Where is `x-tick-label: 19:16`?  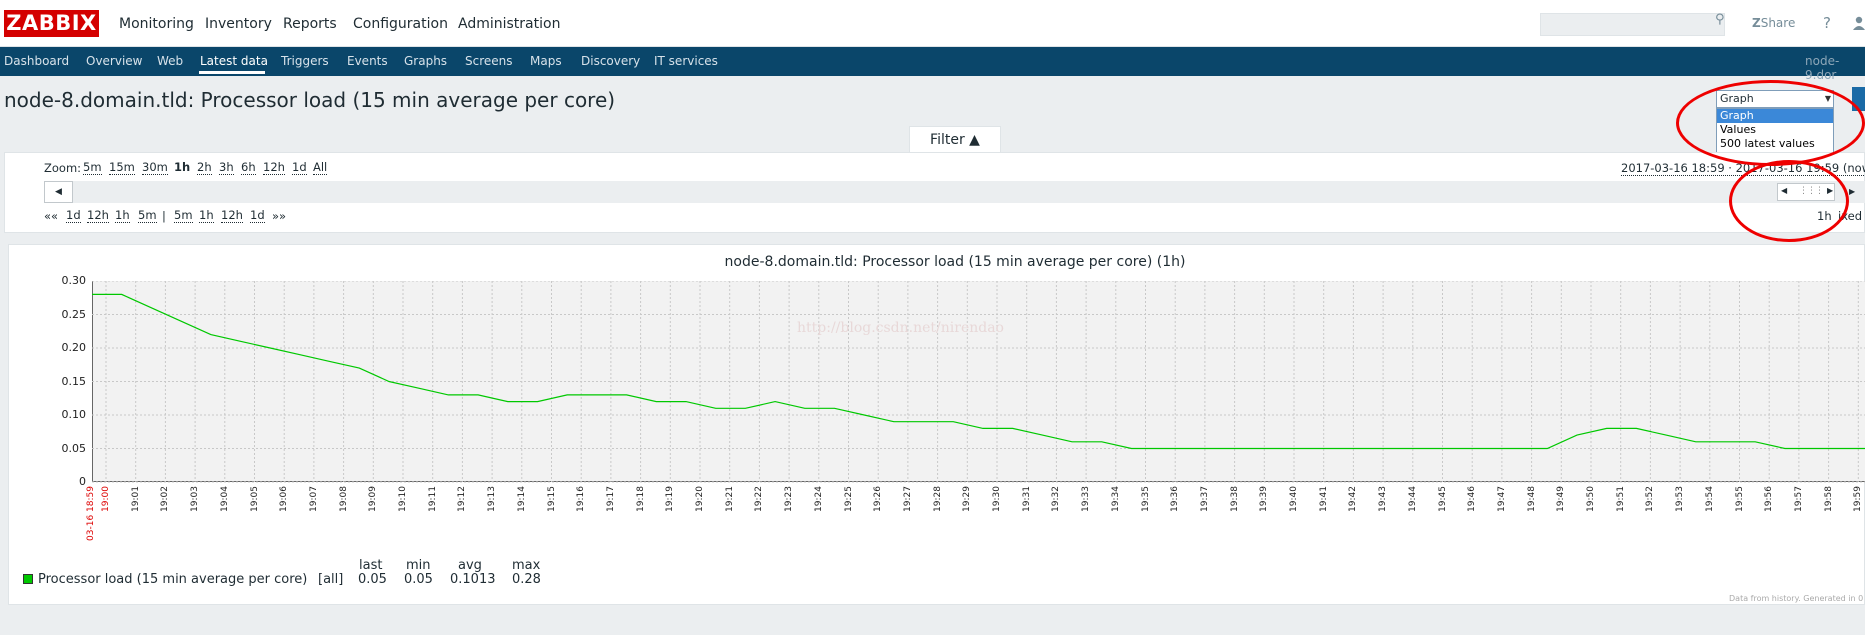
x-tick-label: 19:16 is located at coordinates (581, 499).